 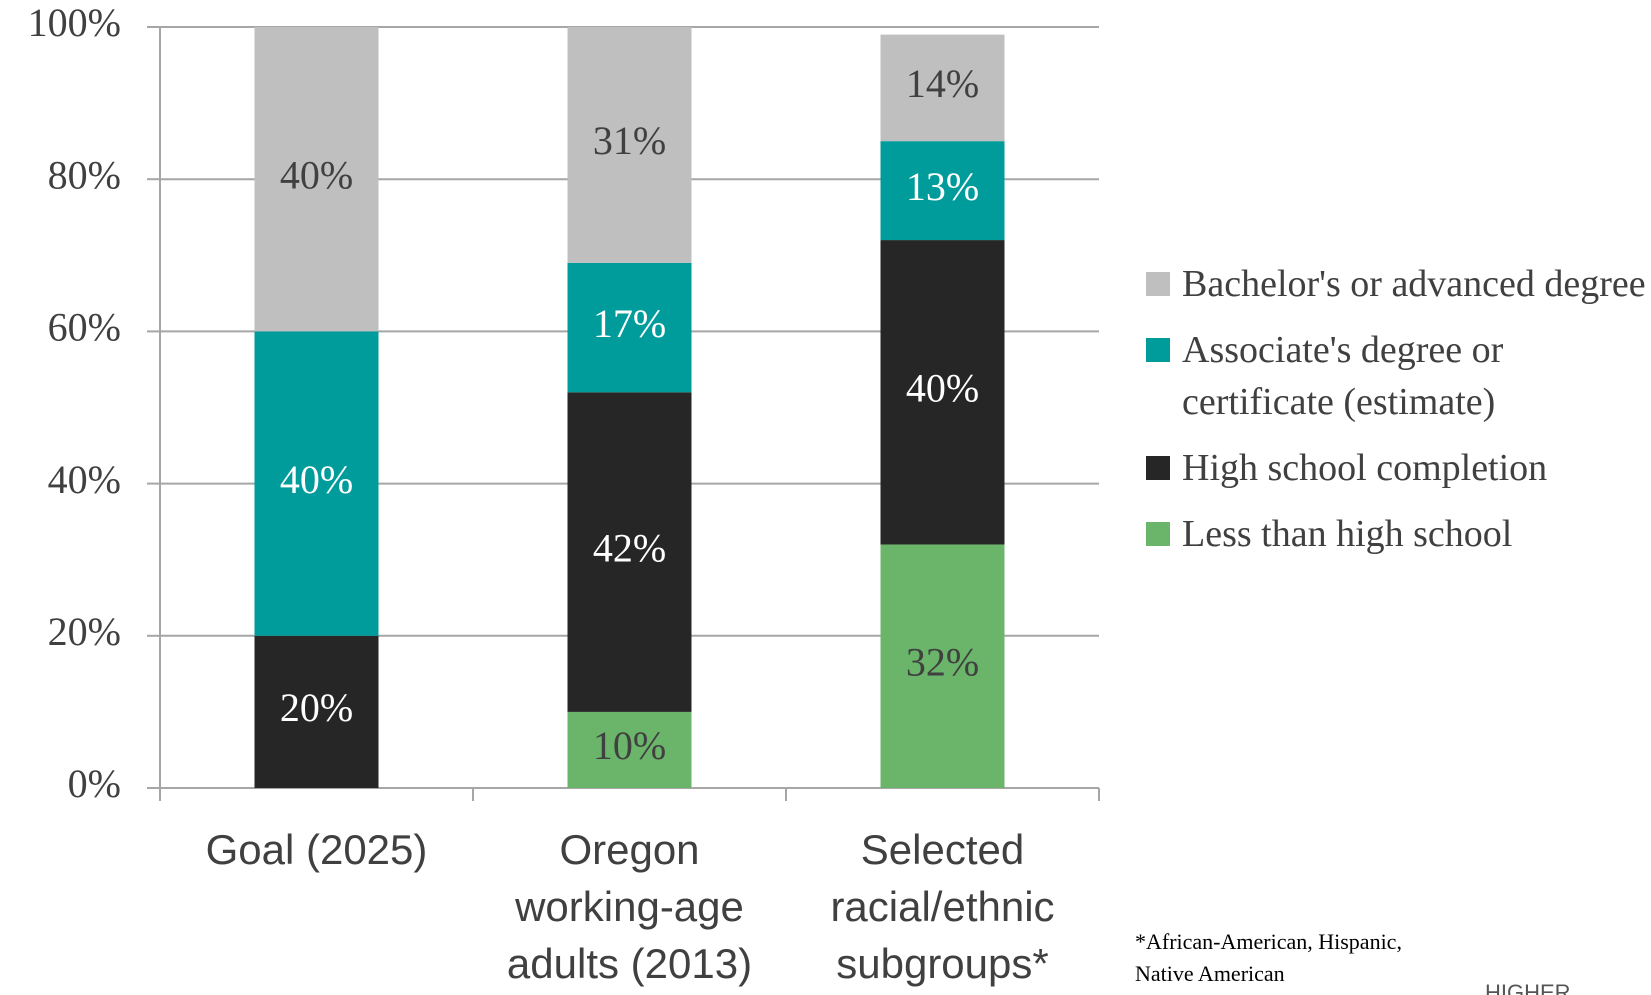 What do you see at coordinates (1347, 534) in the screenshot?
I see `legend-label: Less than high school` at bounding box center [1347, 534].